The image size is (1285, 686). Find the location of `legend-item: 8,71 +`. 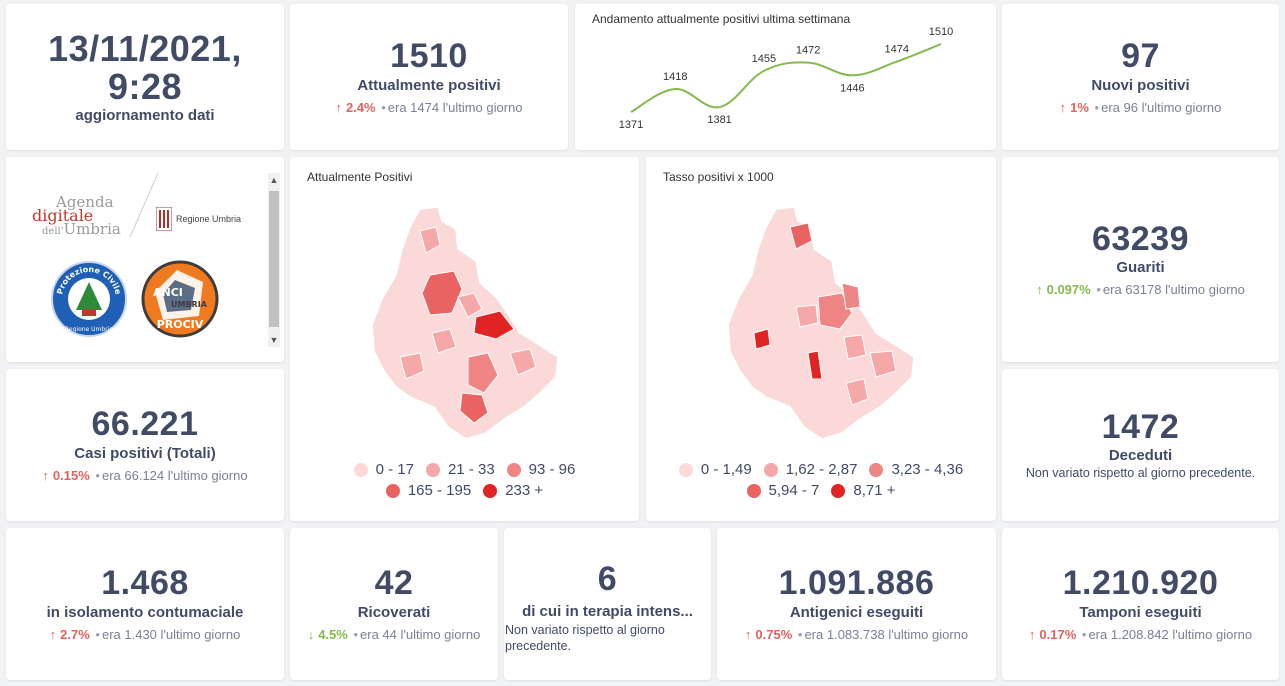

legend-item: 8,71 + is located at coordinates (863, 490).